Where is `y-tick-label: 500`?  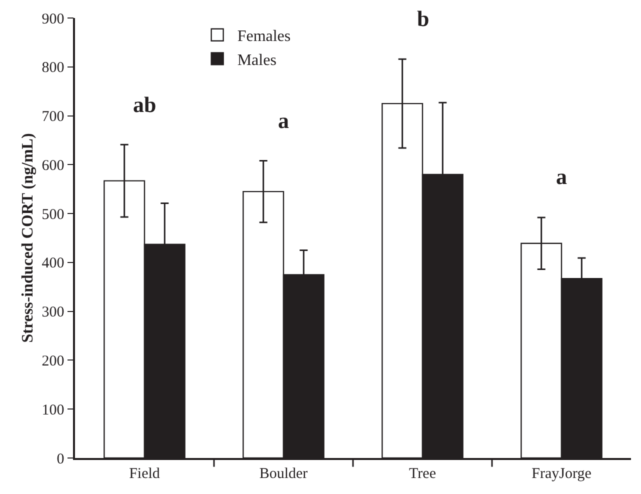 y-tick-label: 500 is located at coordinates (53, 214).